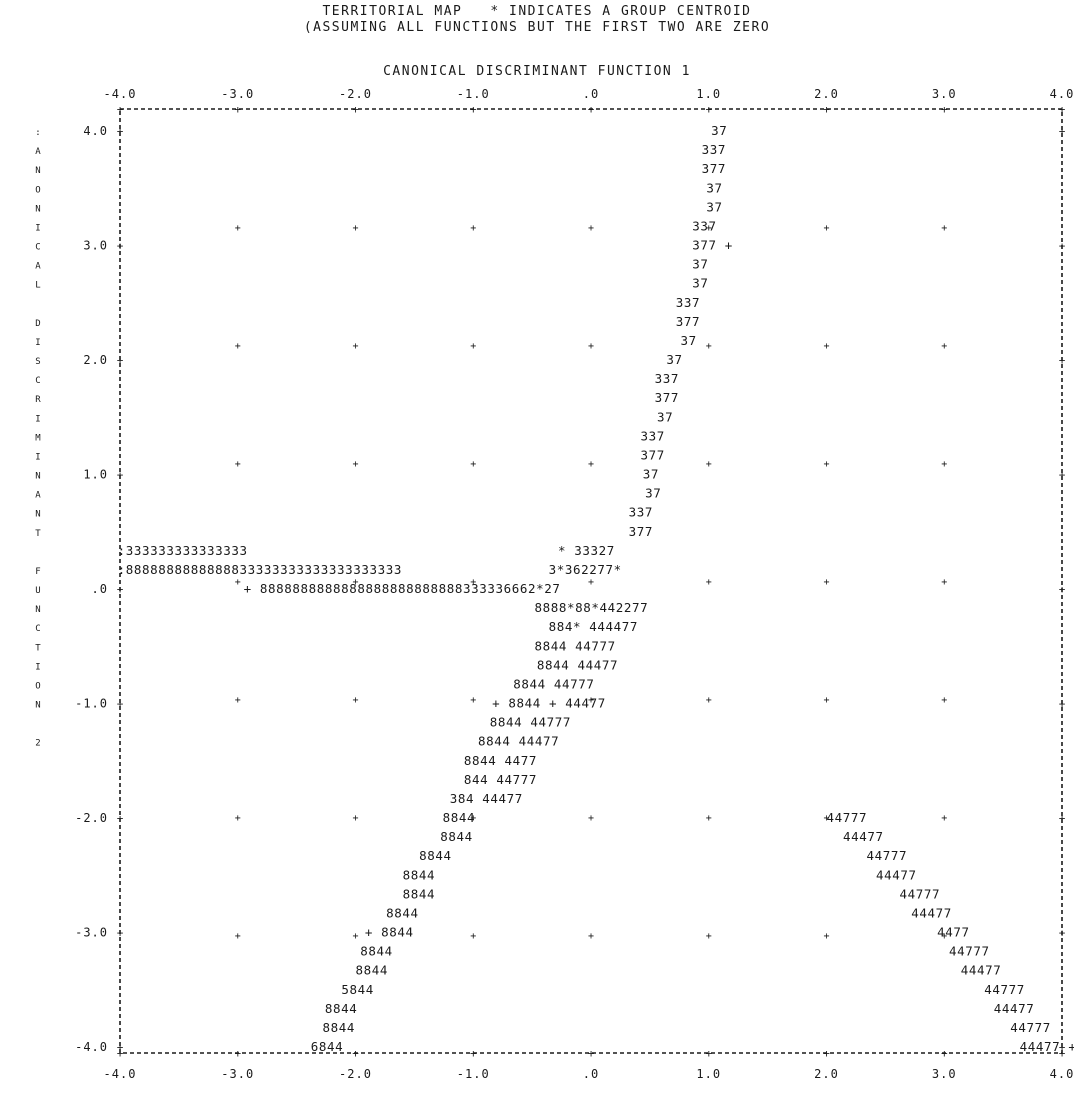  I want to click on territory-boundary-row: 8844 44777, so click(530, 722).